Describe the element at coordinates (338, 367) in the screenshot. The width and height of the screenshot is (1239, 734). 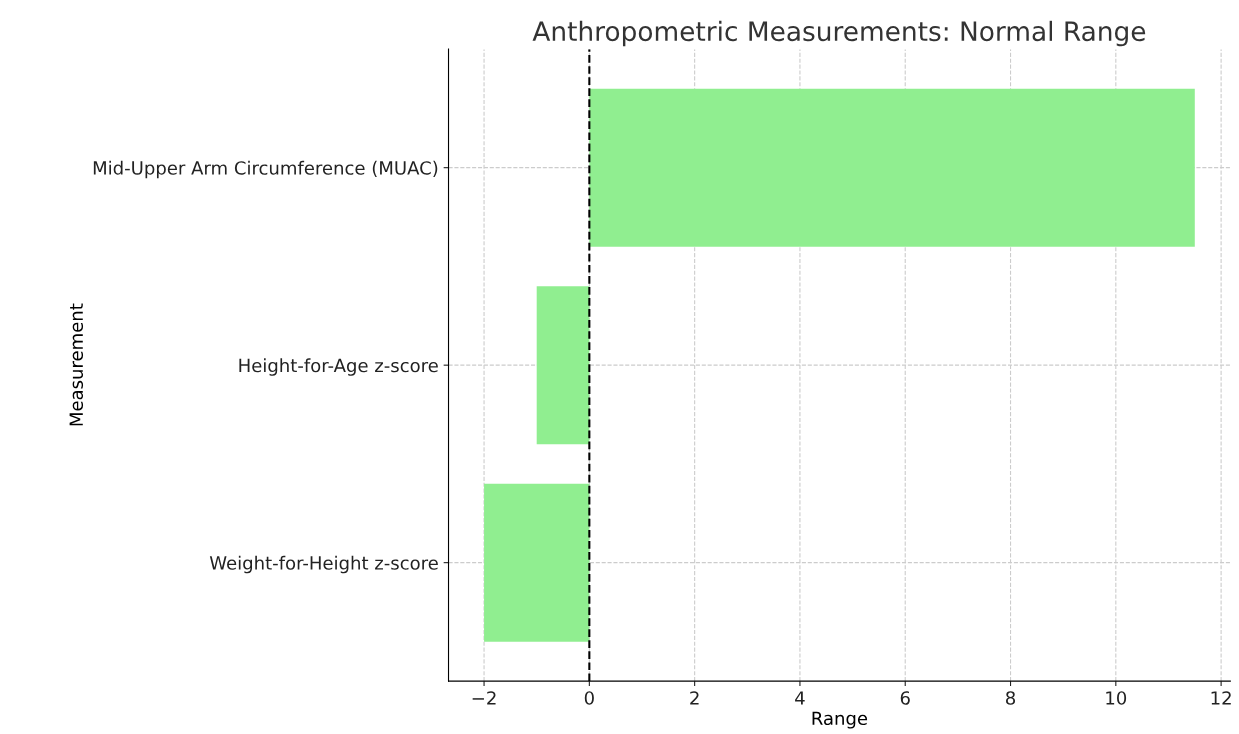
I see `y-tick-label: Height-for-Age z-score` at that location.